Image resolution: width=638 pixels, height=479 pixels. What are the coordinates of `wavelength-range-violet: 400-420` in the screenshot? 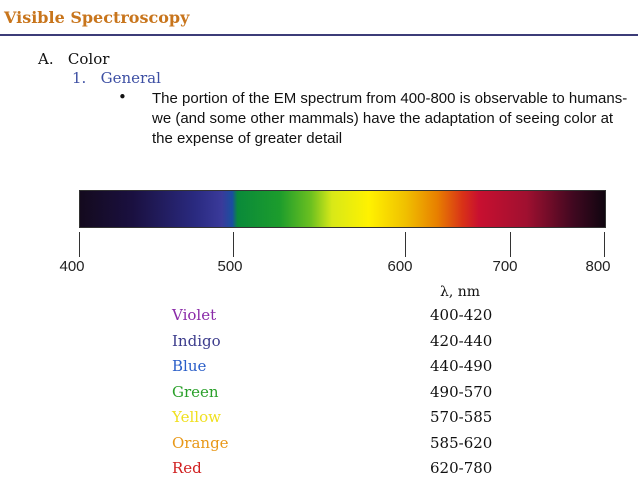 It's located at (461, 315).